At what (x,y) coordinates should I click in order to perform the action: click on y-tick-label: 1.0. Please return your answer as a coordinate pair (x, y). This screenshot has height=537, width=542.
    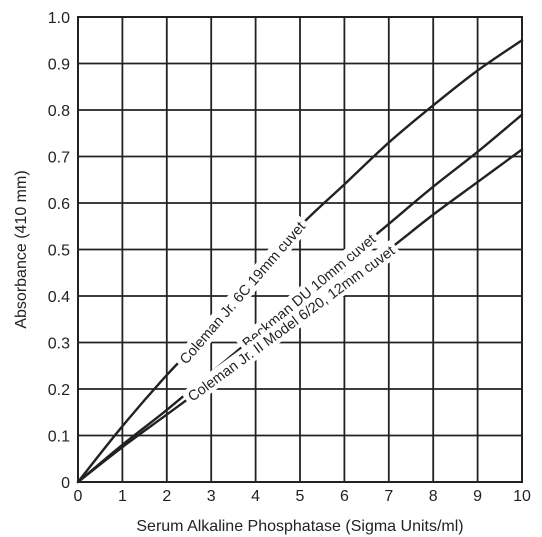
    Looking at the image, I should click on (59, 18).